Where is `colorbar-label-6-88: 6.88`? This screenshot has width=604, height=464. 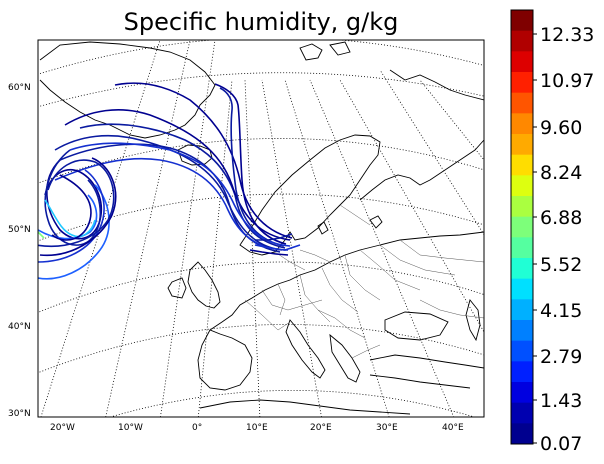 colorbar-label-6-88: 6.88 is located at coordinates (561, 218).